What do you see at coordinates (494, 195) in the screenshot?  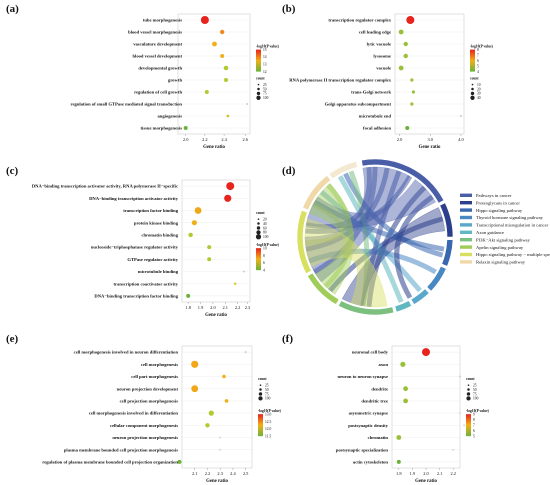 I see `chord-legend-label: Pathways in cancer` at bounding box center [494, 195].